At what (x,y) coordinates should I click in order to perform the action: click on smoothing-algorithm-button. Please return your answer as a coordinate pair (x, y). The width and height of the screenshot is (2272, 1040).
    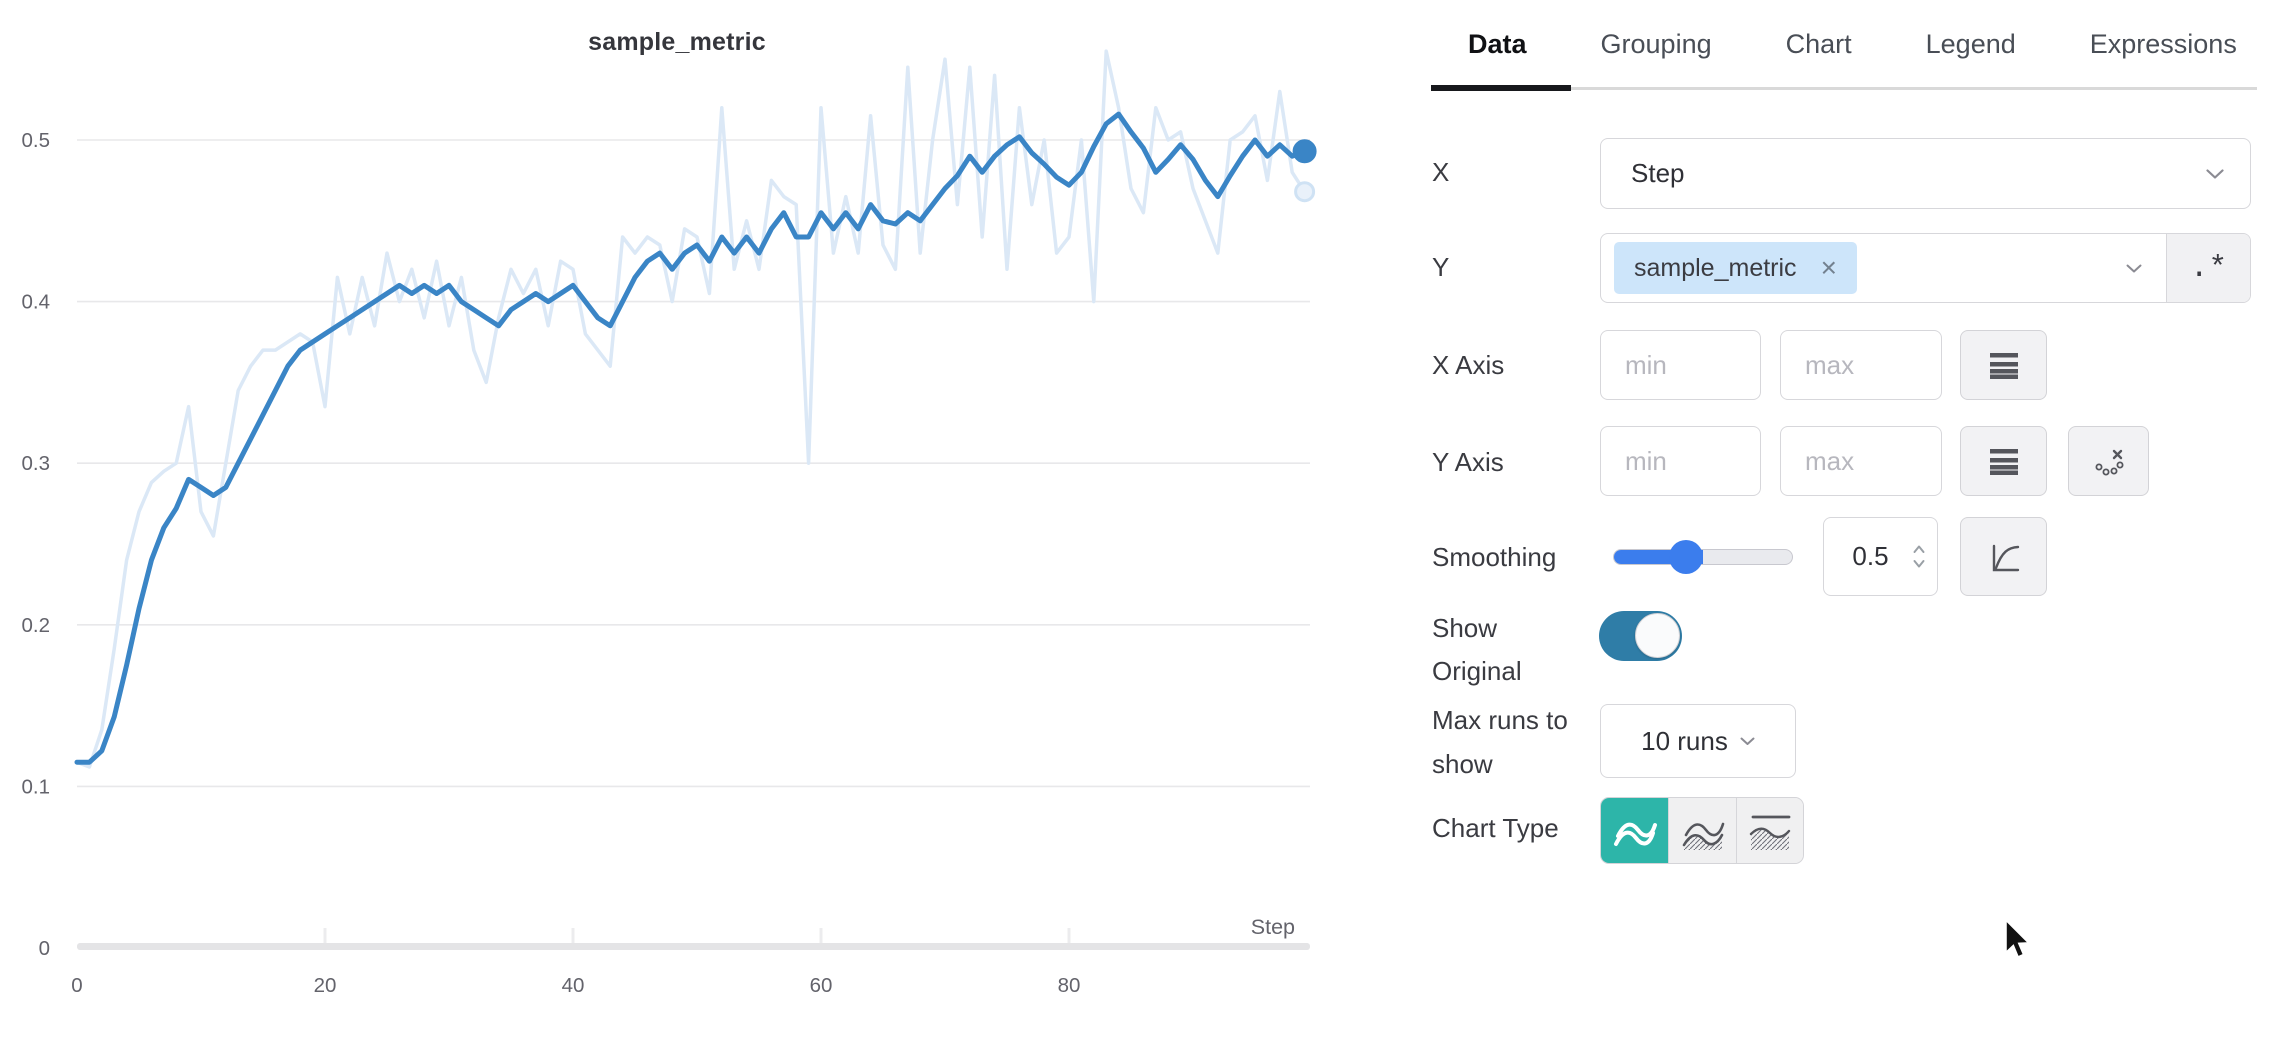
    Looking at the image, I should click on (2003, 556).